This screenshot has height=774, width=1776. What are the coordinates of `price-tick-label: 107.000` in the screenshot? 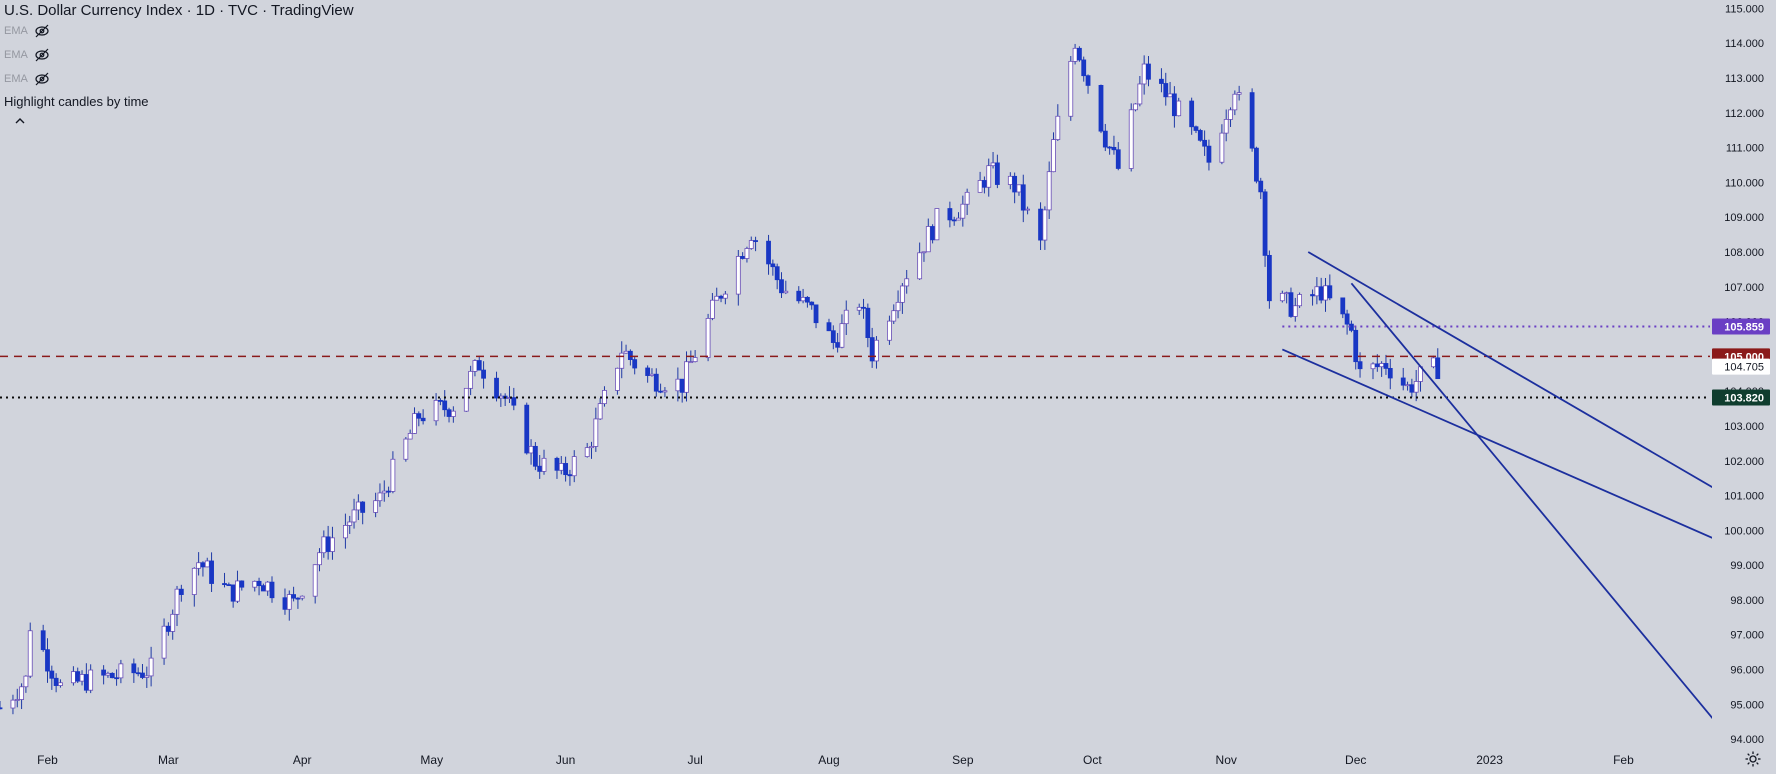 It's located at (1744, 288).